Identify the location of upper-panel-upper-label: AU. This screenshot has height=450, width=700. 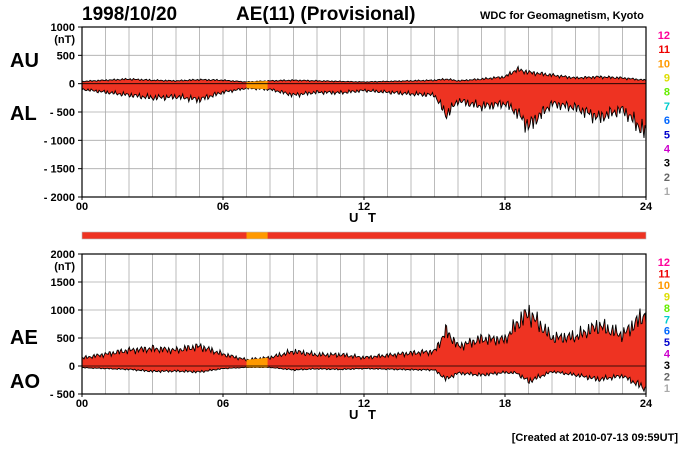
(24, 61).